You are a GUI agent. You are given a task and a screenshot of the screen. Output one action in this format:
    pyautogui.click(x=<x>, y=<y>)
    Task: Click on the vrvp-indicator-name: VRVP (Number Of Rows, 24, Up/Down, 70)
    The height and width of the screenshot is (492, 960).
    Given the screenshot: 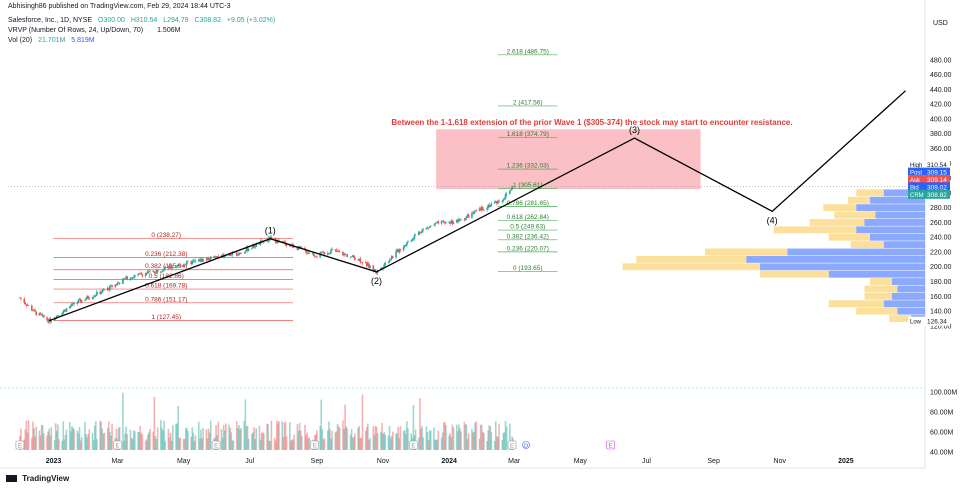 What is the action you would take?
    pyautogui.click(x=76, y=30)
    